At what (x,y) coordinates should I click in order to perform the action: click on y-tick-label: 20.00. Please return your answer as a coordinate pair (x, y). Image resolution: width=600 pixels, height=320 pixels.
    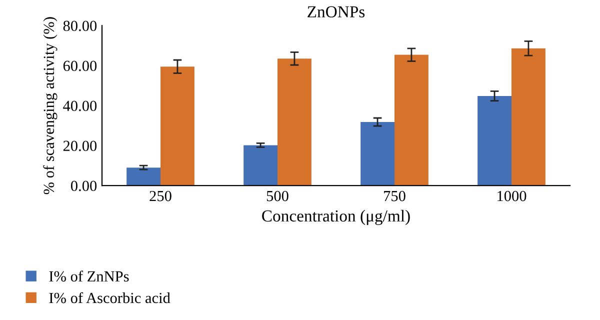
    Looking at the image, I should click on (80, 146).